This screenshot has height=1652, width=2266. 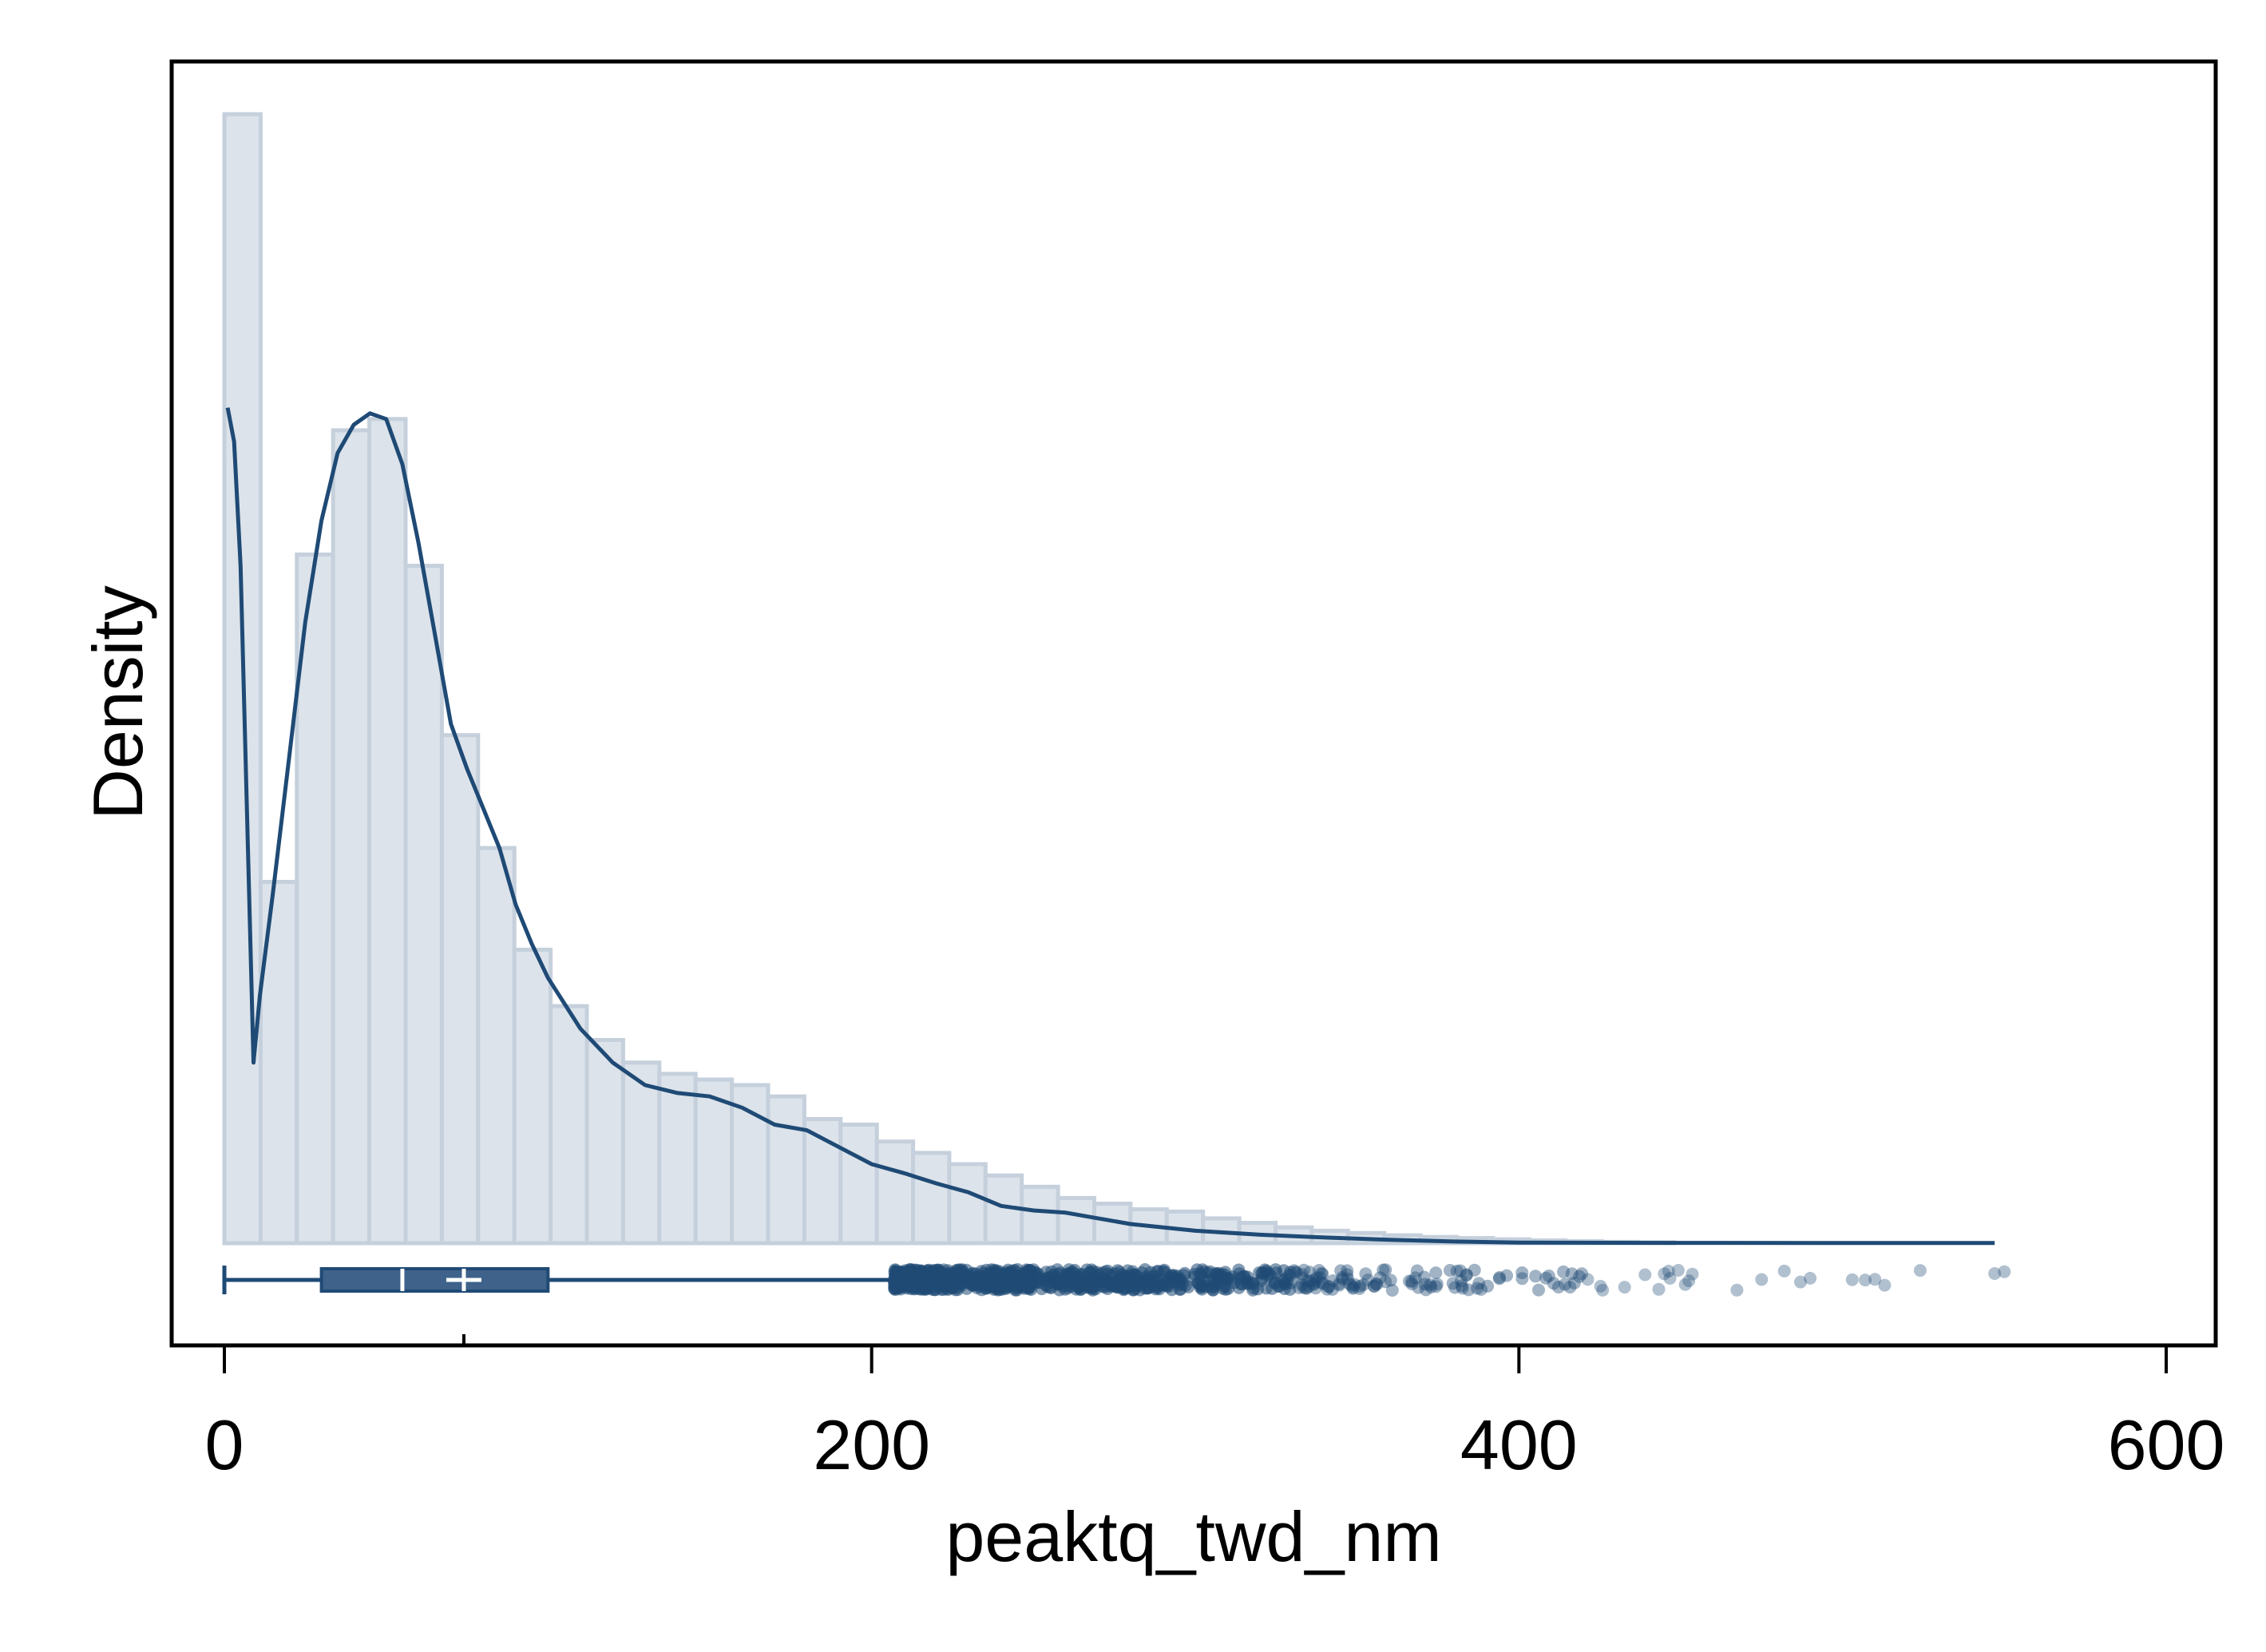 What do you see at coordinates (1449, 1280) in the screenshot?
I see `outlier-points-layer` at bounding box center [1449, 1280].